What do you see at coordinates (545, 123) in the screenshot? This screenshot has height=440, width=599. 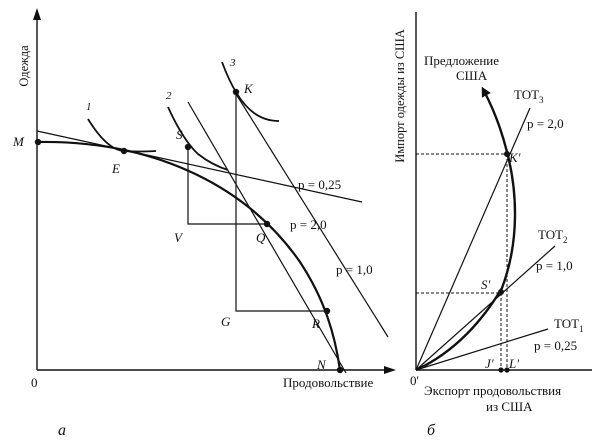 I see `tot3-price-label: p = 2,0` at bounding box center [545, 123].